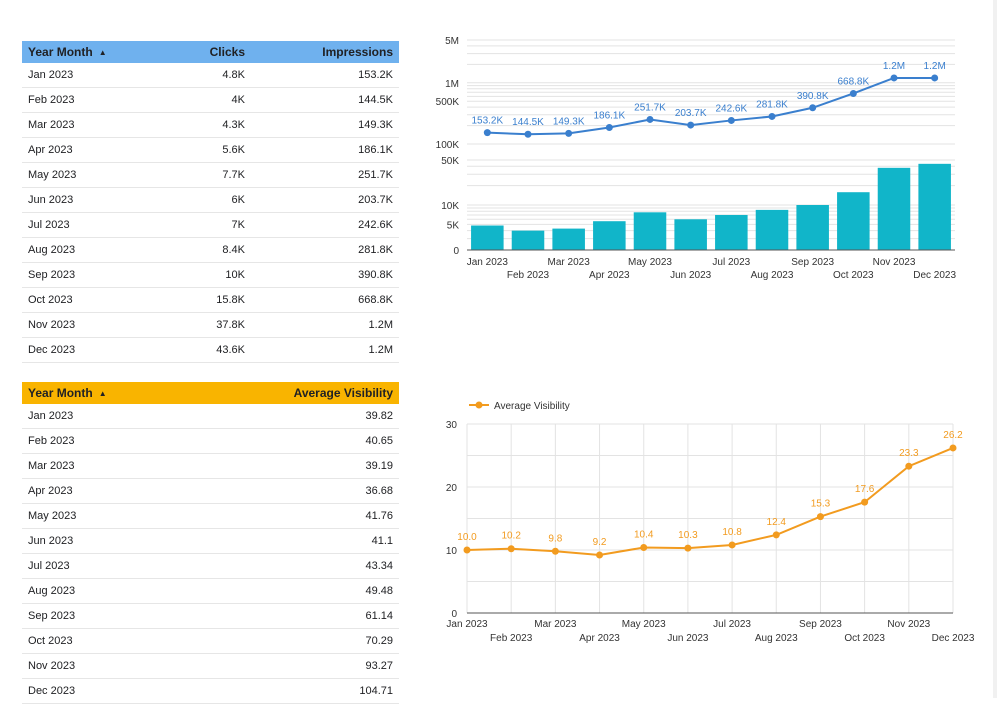 The height and width of the screenshot is (704, 997). Describe the element at coordinates (375, 100) in the screenshot. I see `cell-impressions: 144.5K` at that location.